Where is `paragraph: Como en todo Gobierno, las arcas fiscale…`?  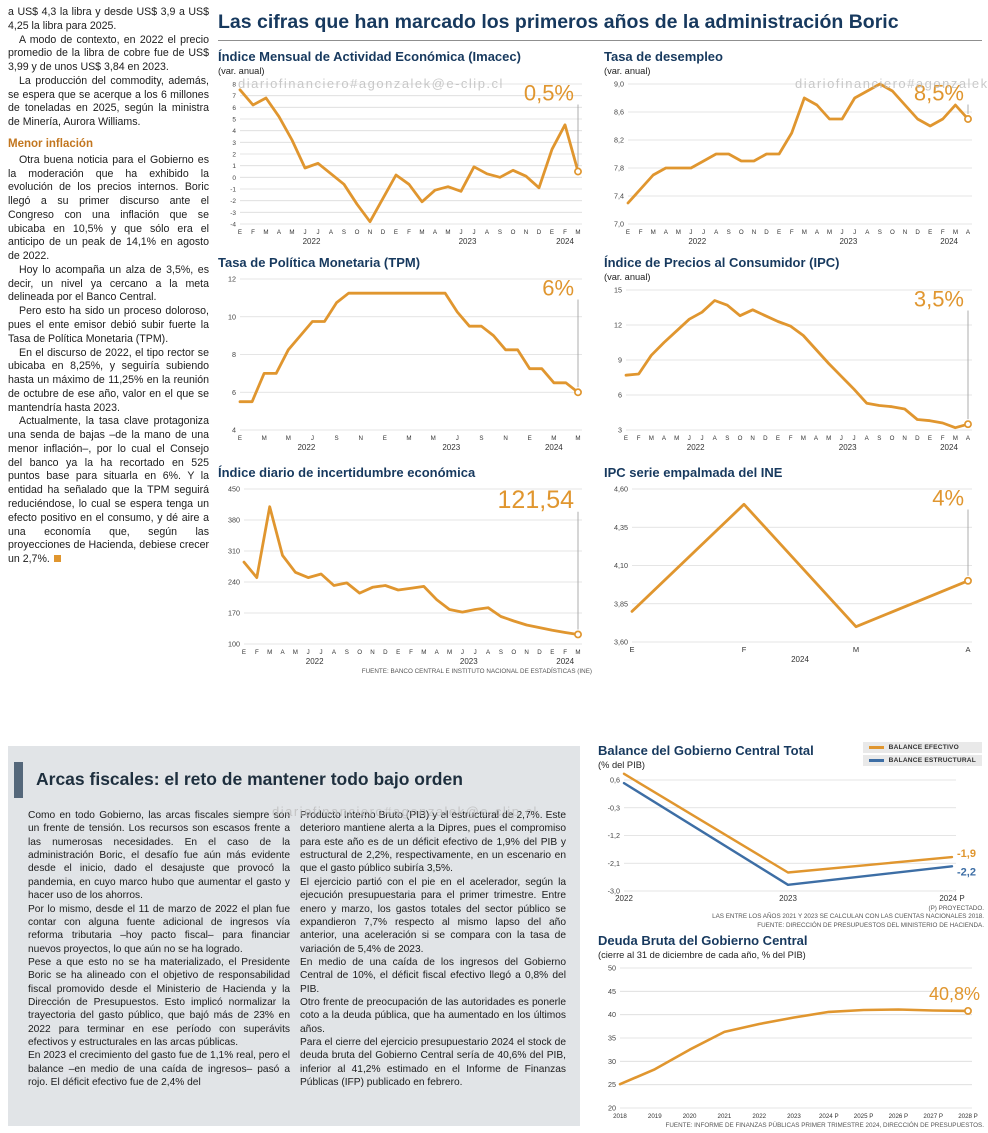
paragraph: Como en todo Gobierno, las arcas fiscale… is located at coordinates (159, 856).